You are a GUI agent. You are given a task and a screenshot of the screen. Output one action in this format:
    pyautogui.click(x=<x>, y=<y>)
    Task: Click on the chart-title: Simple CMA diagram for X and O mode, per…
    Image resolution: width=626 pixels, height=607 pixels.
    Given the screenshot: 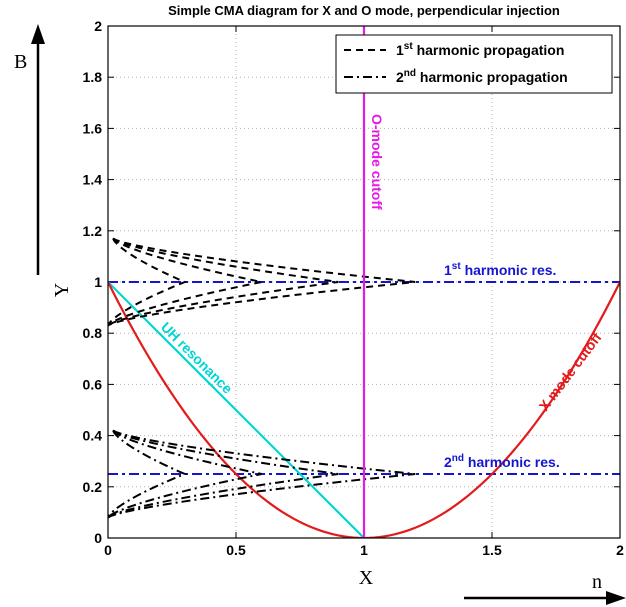 What is the action you would take?
    pyautogui.click(x=364, y=10)
    